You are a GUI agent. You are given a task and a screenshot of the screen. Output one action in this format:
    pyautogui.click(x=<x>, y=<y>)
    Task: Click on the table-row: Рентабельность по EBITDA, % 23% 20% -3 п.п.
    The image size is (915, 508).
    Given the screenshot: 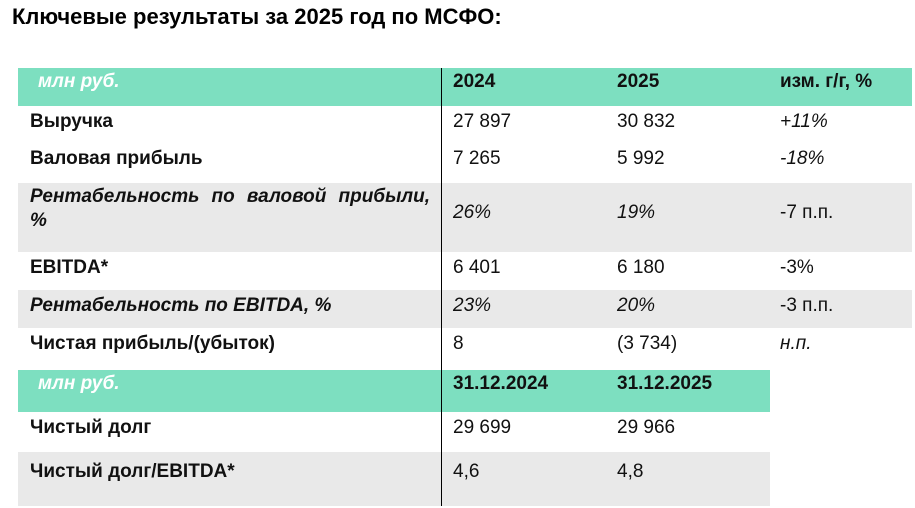 What is the action you would take?
    pyautogui.click(x=465, y=309)
    